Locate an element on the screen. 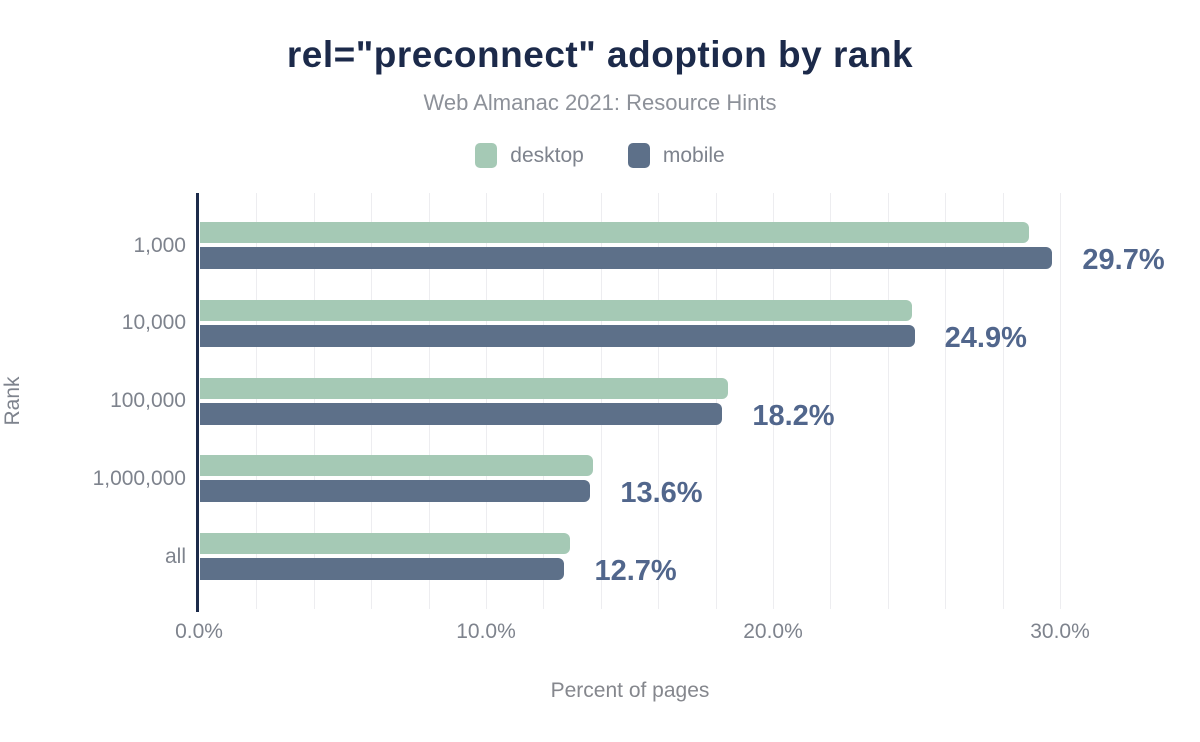  legend-item-desktop: desktop is located at coordinates (529, 155).